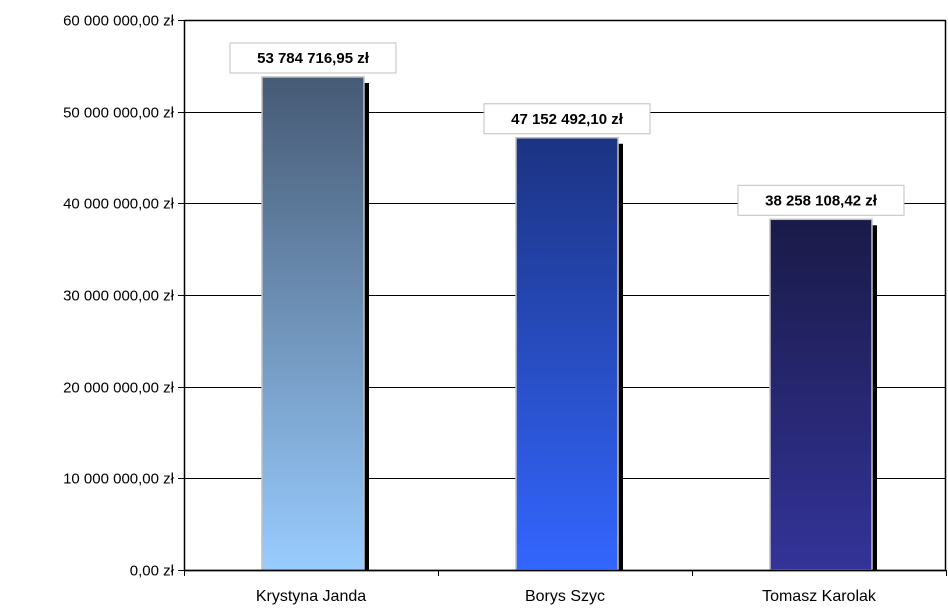  I want to click on bar-borys-szyc, so click(567, 354).